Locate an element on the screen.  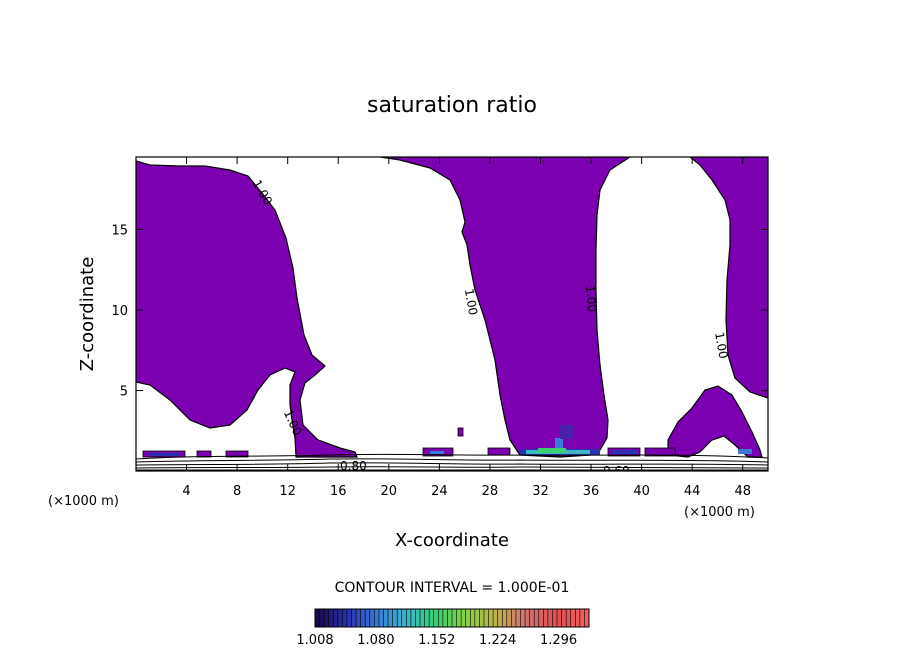
high-saturation-cores is located at coordinates (451, 440).